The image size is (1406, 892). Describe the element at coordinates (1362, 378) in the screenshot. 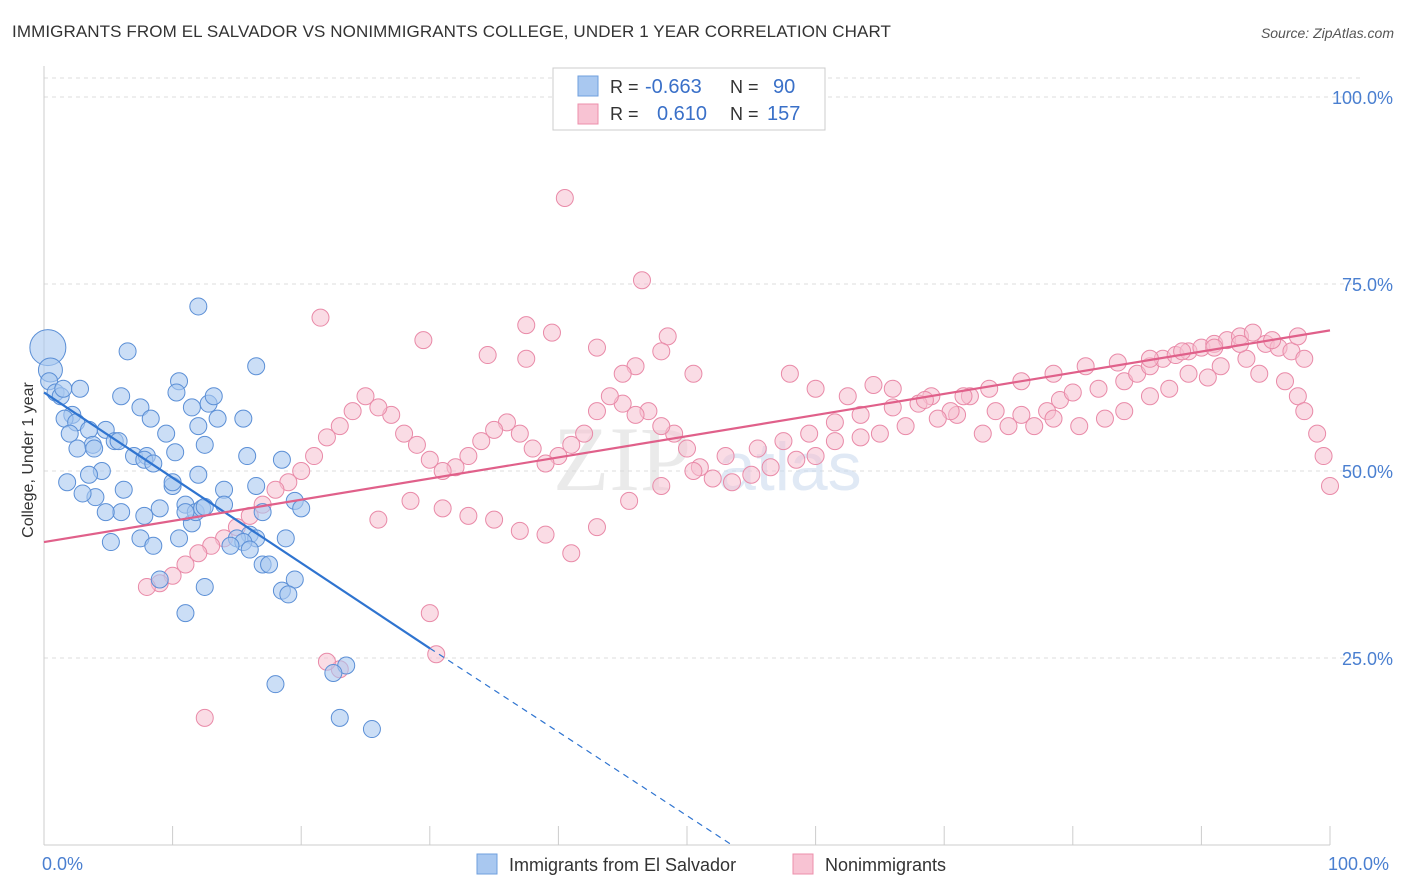

I see `y-tick-labels: 25.0% 50.0% 75.0% 100.0%` at that location.